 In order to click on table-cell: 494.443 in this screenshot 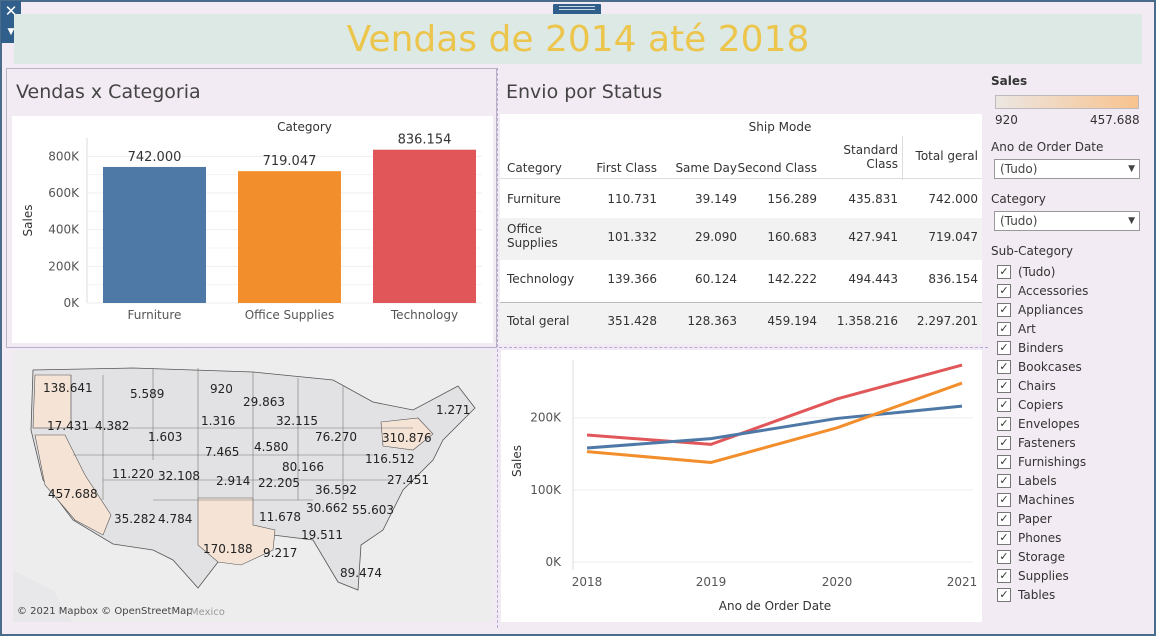, I will do `click(873, 279)`.